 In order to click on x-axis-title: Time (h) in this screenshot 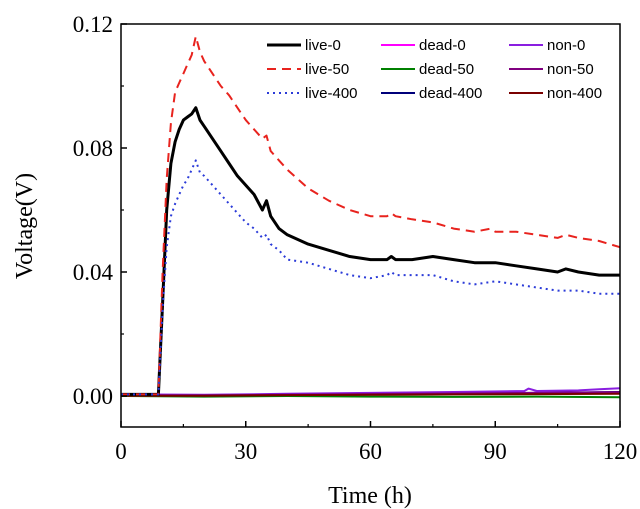, I will do `click(370, 496)`.